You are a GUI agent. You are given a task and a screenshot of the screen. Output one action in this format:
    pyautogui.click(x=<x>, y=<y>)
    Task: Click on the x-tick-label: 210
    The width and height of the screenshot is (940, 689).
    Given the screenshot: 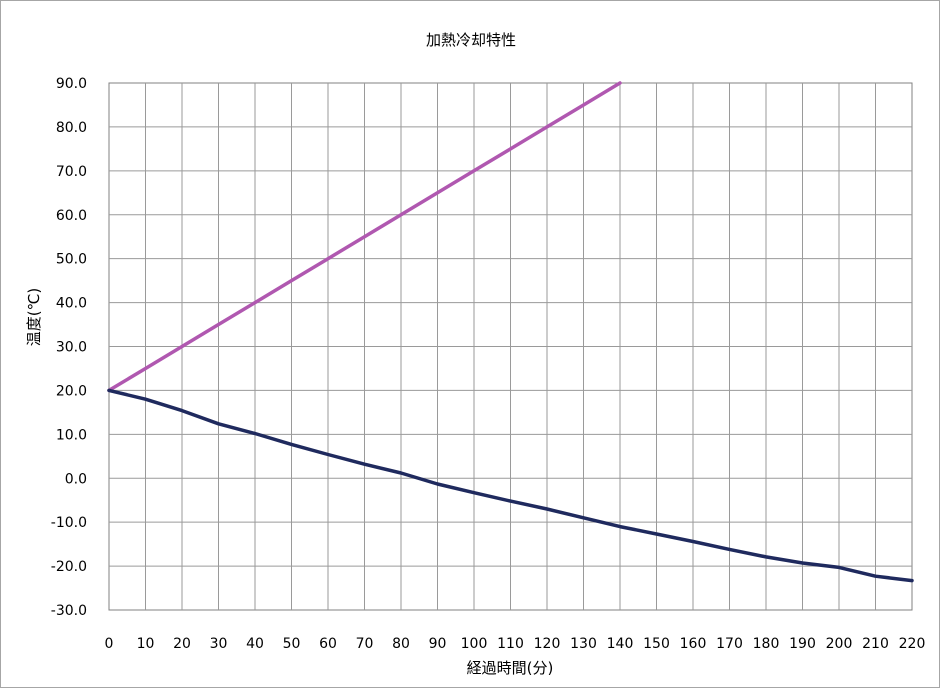 What is the action you would take?
    pyautogui.click(x=875, y=644)
    